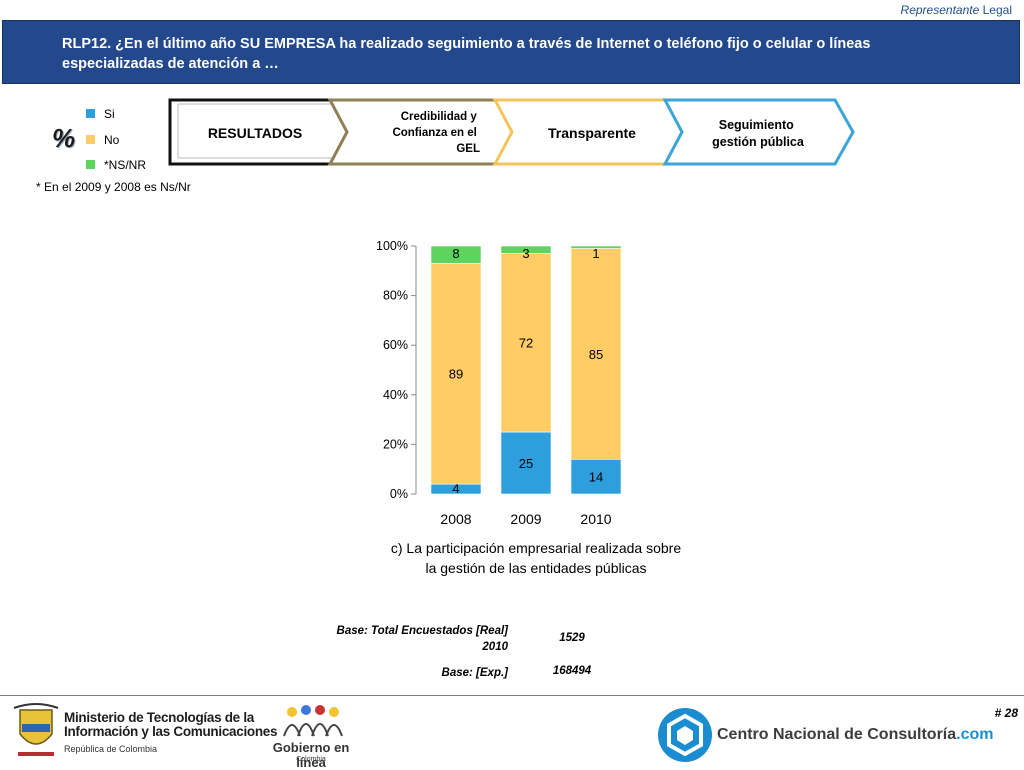  What do you see at coordinates (36, 729) in the screenshot?
I see `colombia-coat-of-arms-icon` at bounding box center [36, 729].